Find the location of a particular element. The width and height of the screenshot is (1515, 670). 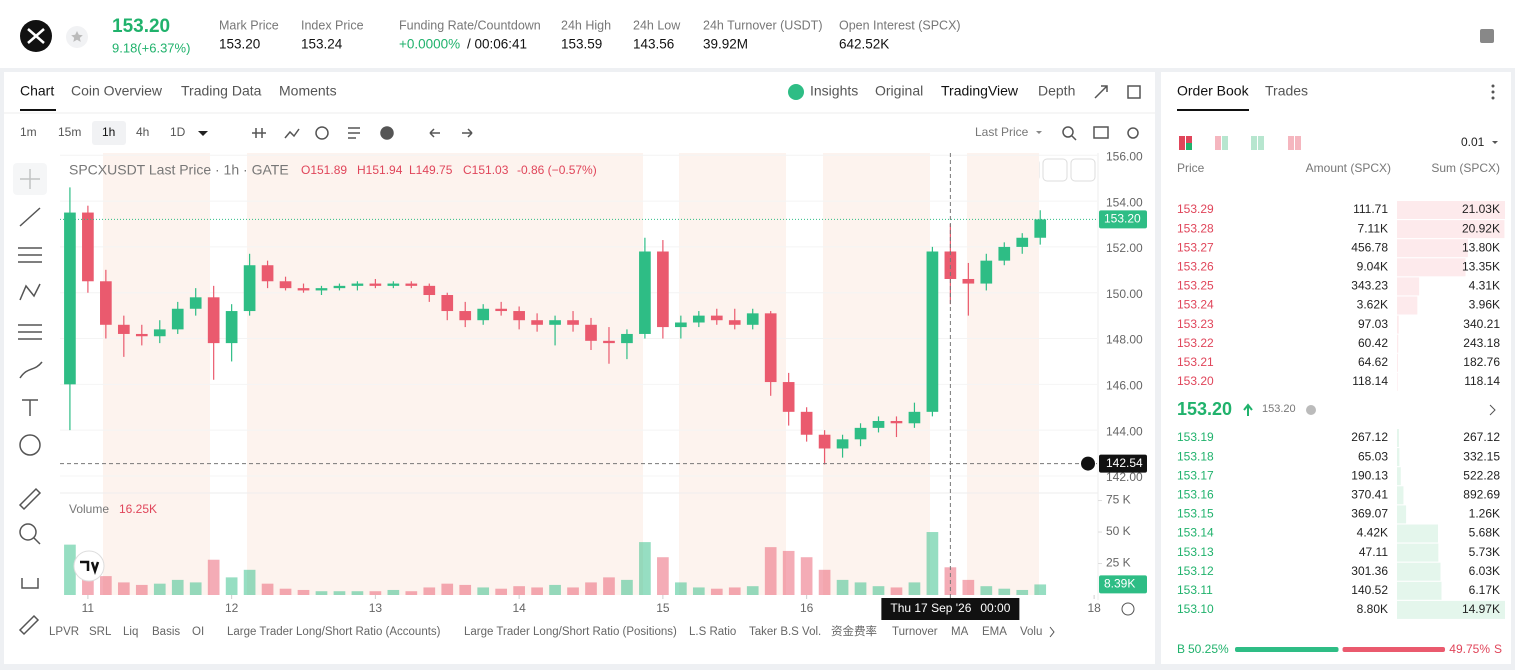

view-tab: Insights is located at coordinates (834, 91).